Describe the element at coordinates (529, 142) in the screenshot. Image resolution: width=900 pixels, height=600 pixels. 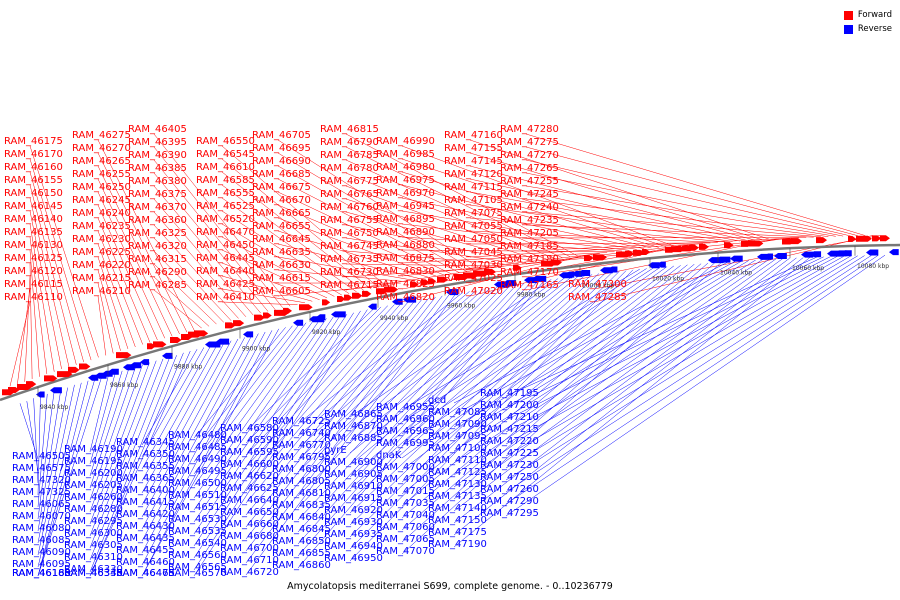
I see `gene-label: RAM_47275` at that location.